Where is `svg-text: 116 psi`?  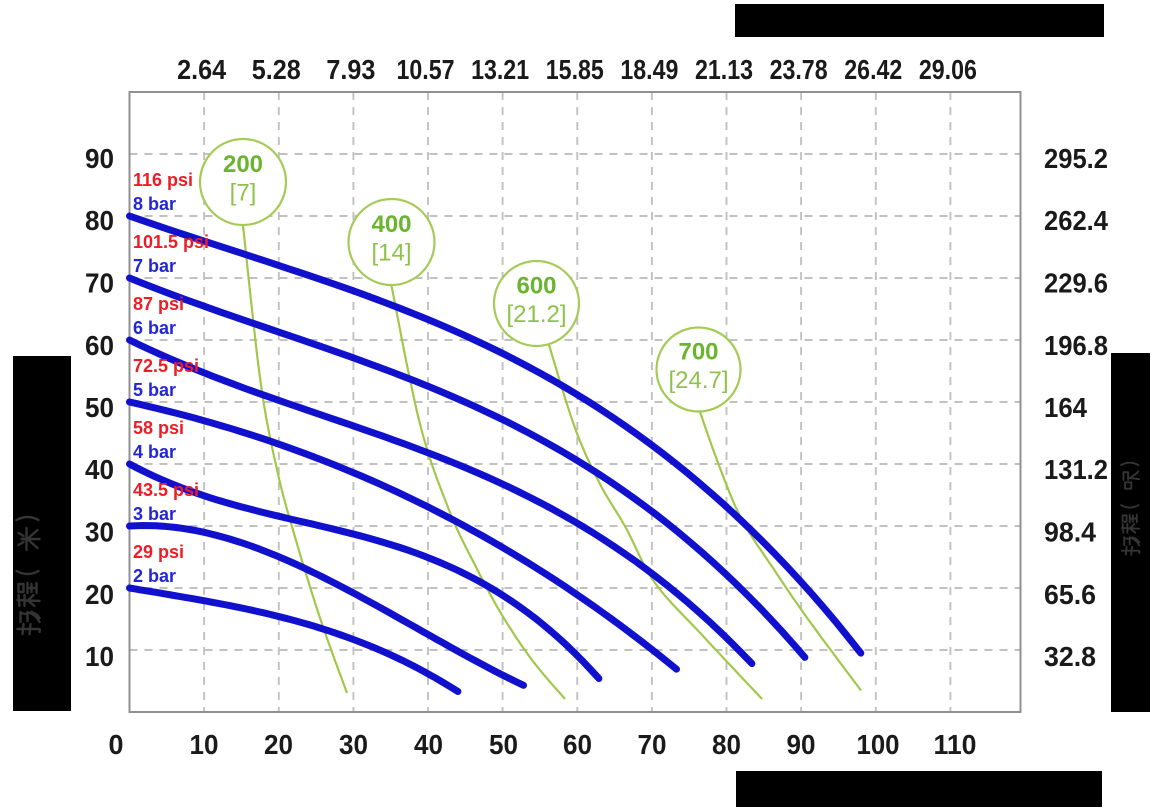 svg-text: 116 psi is located at coordinates (163, 180).